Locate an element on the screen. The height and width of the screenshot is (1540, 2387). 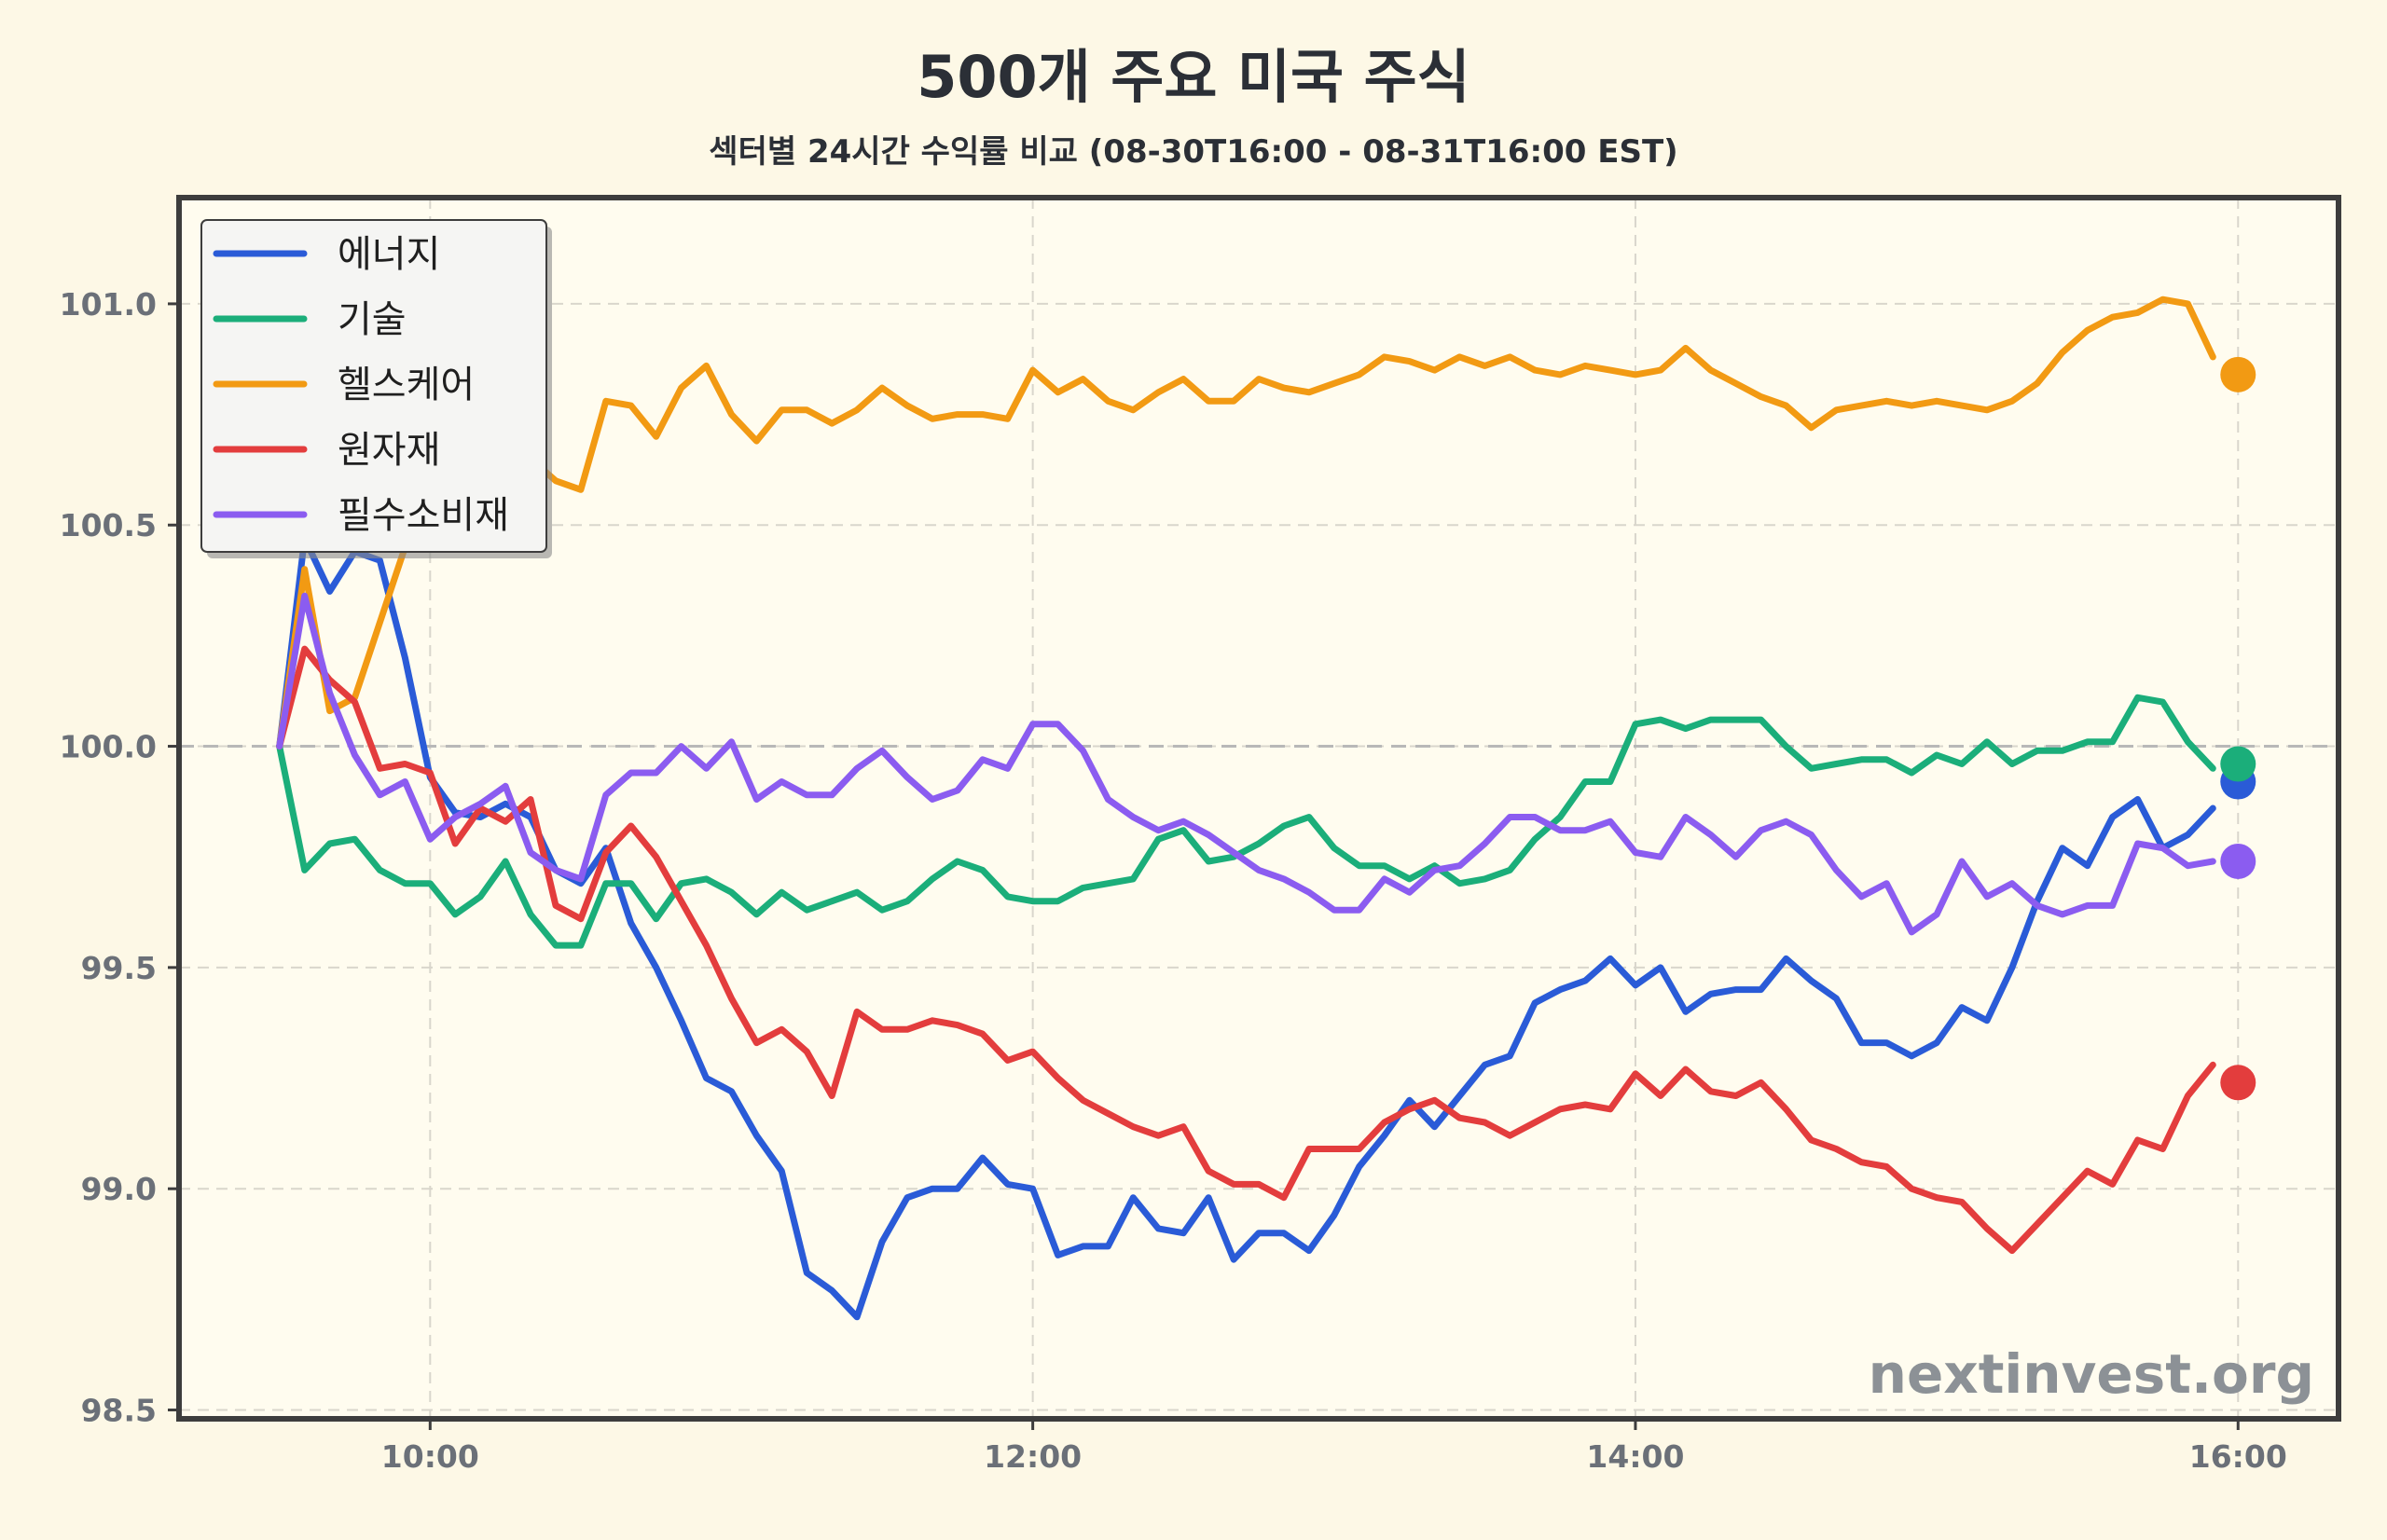
y-tick-label: 99.5 is located at coordinates (119, 968).